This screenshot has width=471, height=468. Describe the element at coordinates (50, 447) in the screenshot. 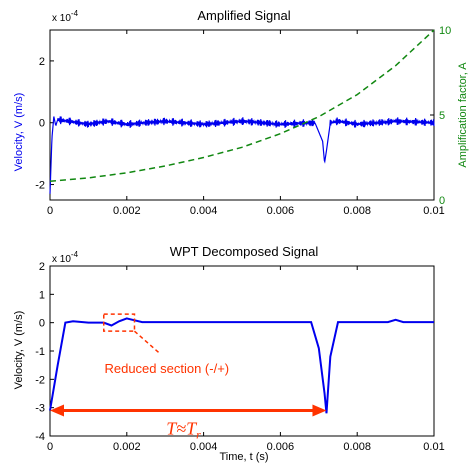

I see `chart2-x-tick-label: 0` at that location.